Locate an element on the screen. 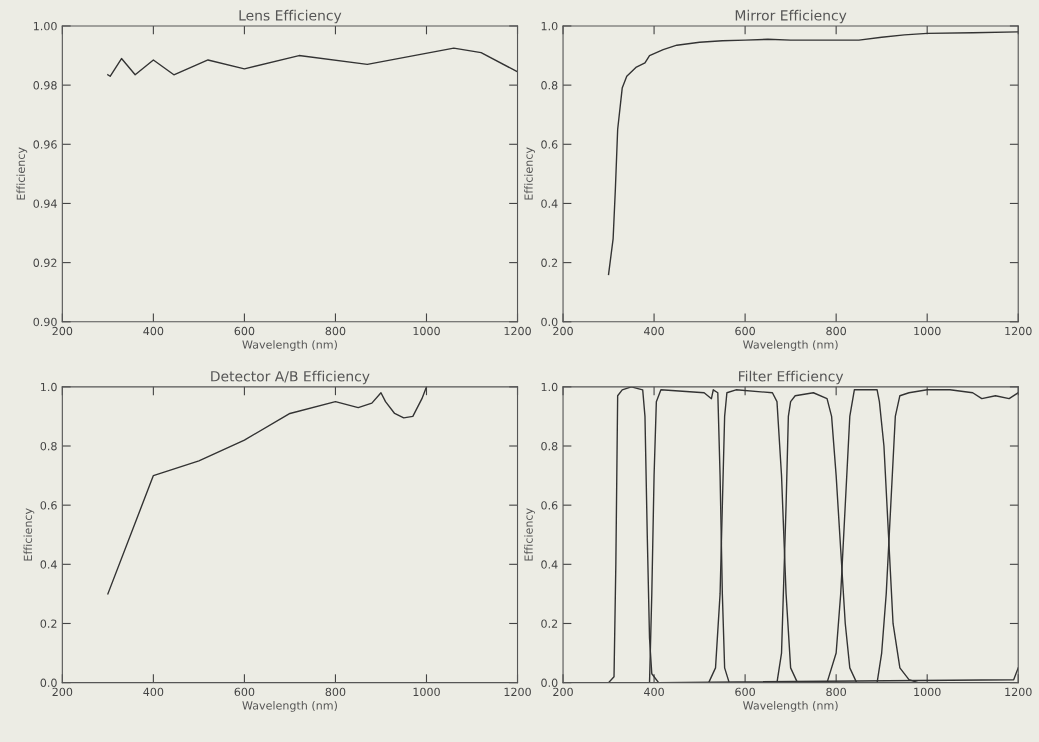  y-tick-label: 1.00 is located at coordinates (45, 26).